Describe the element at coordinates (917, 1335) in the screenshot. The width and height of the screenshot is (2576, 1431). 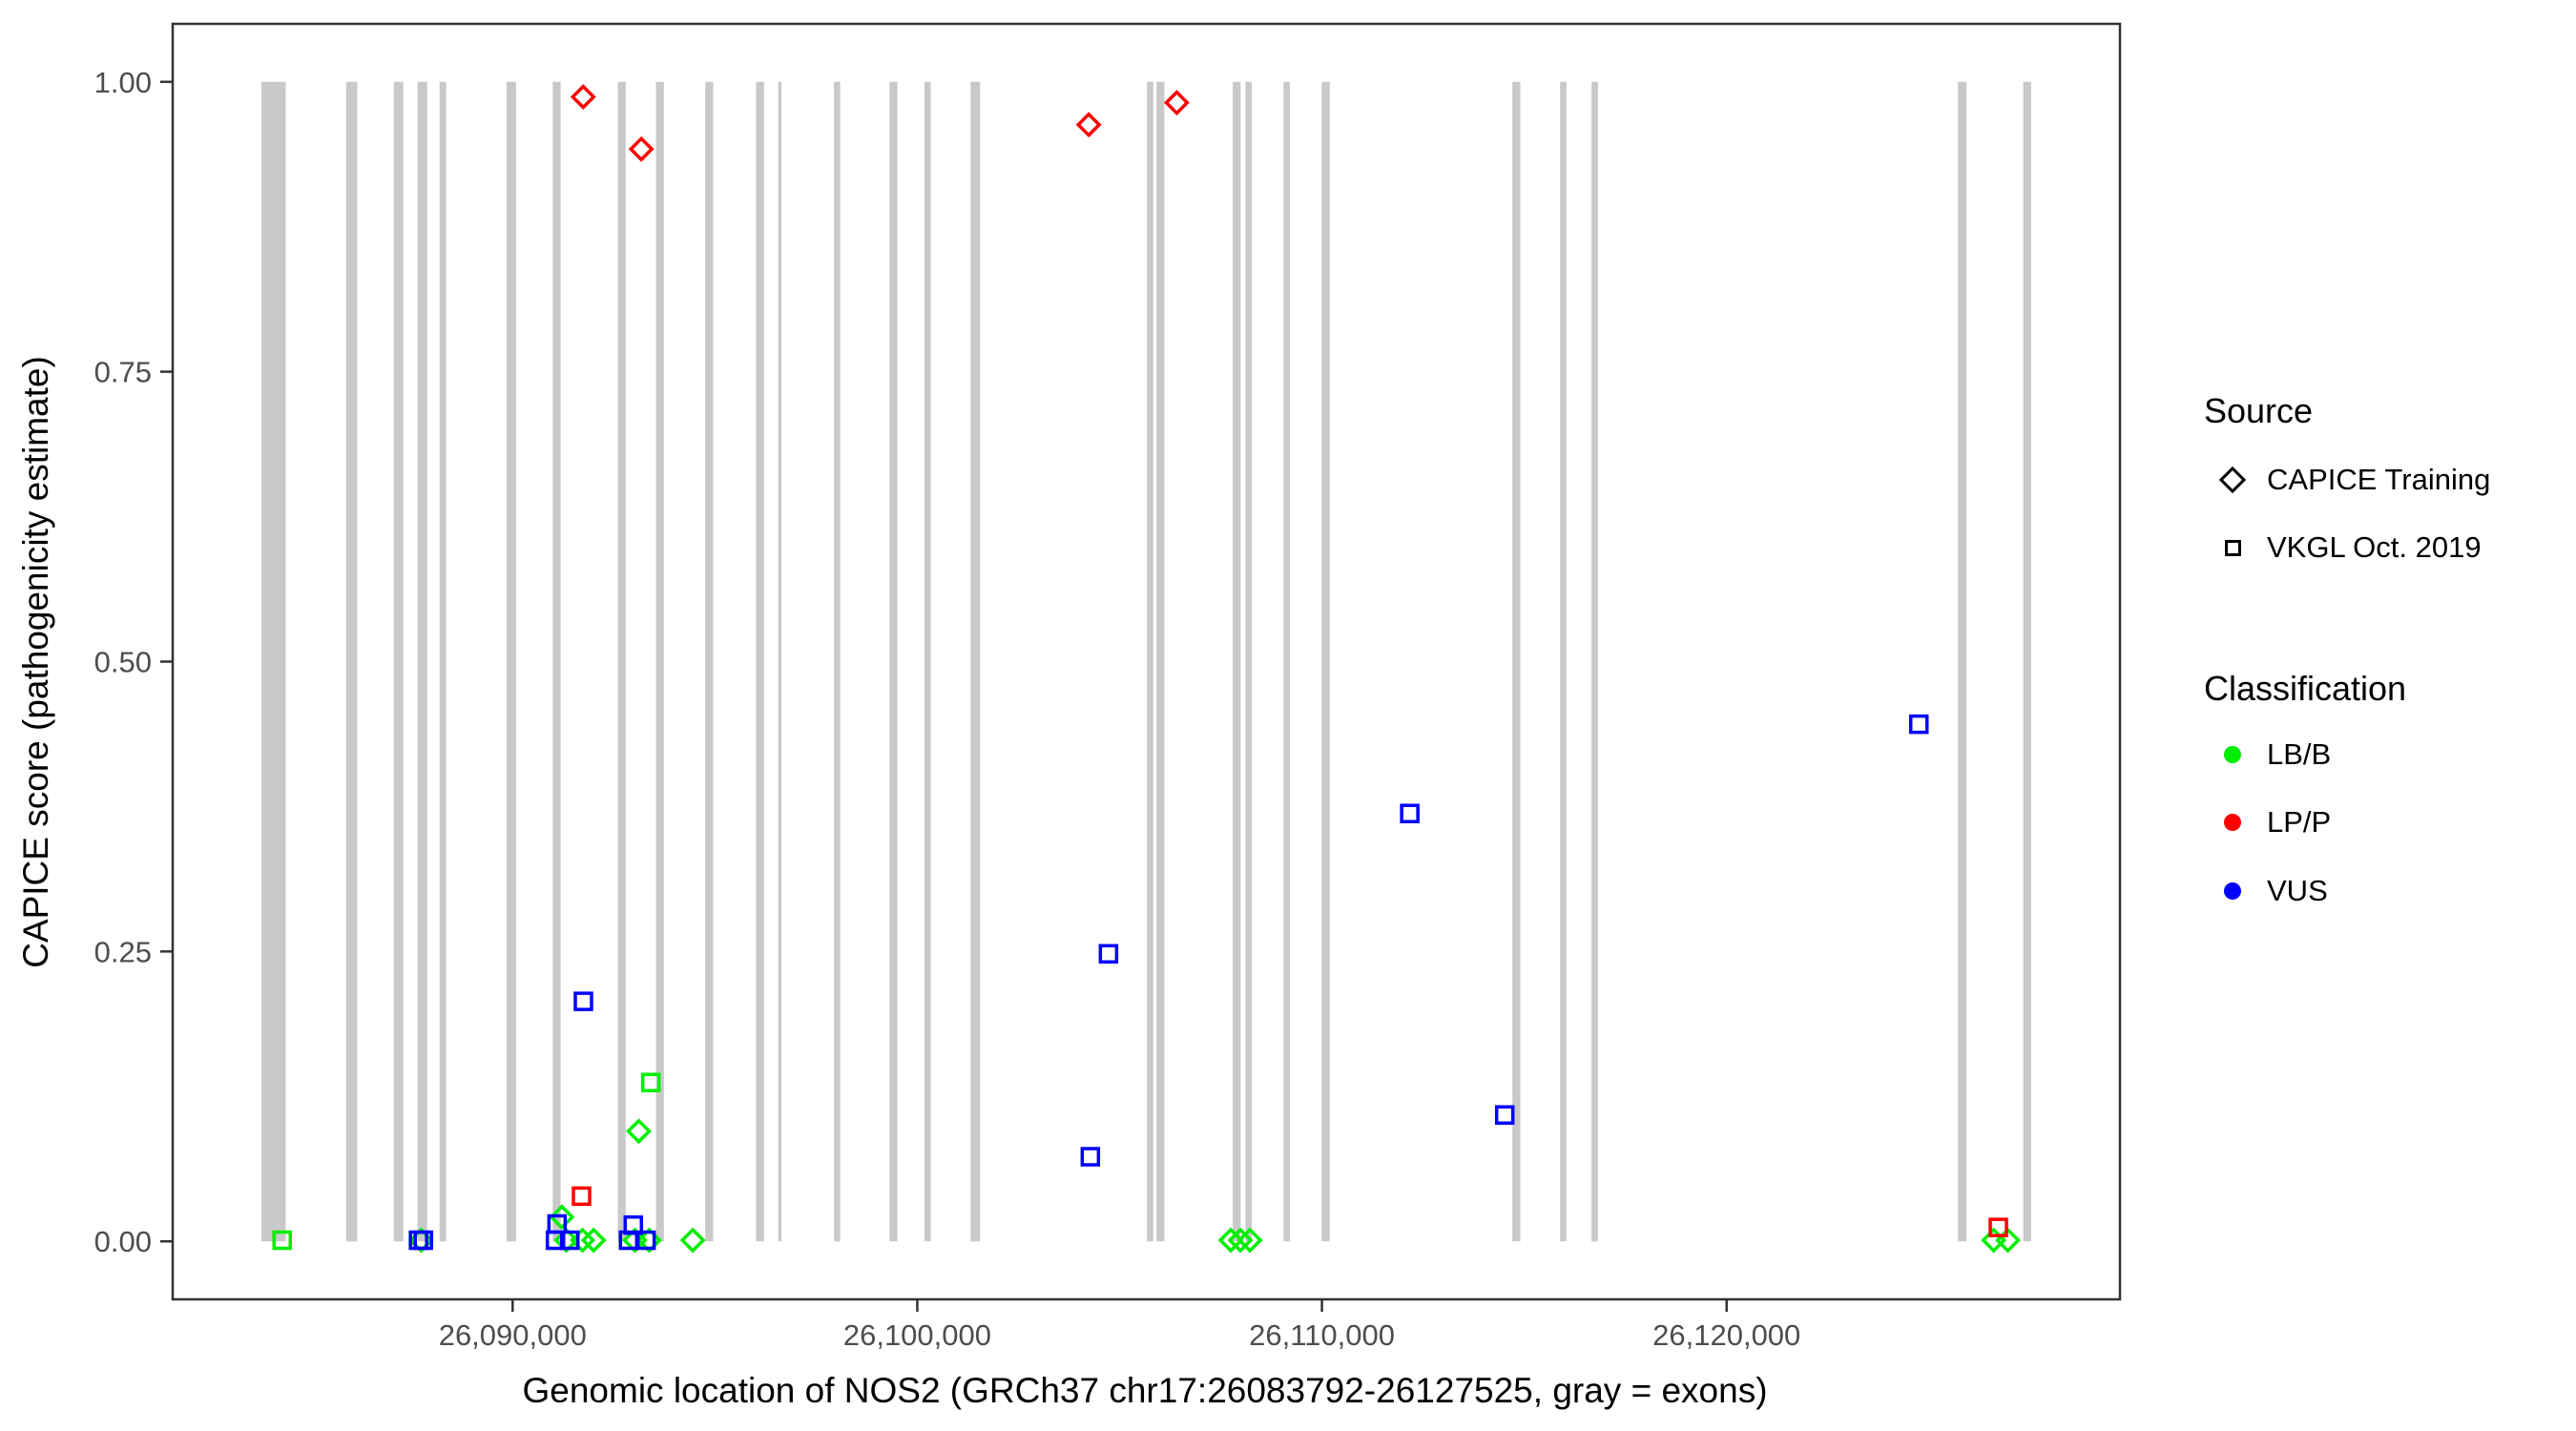
I see `x-tick-label: 26,100,000` at that location.